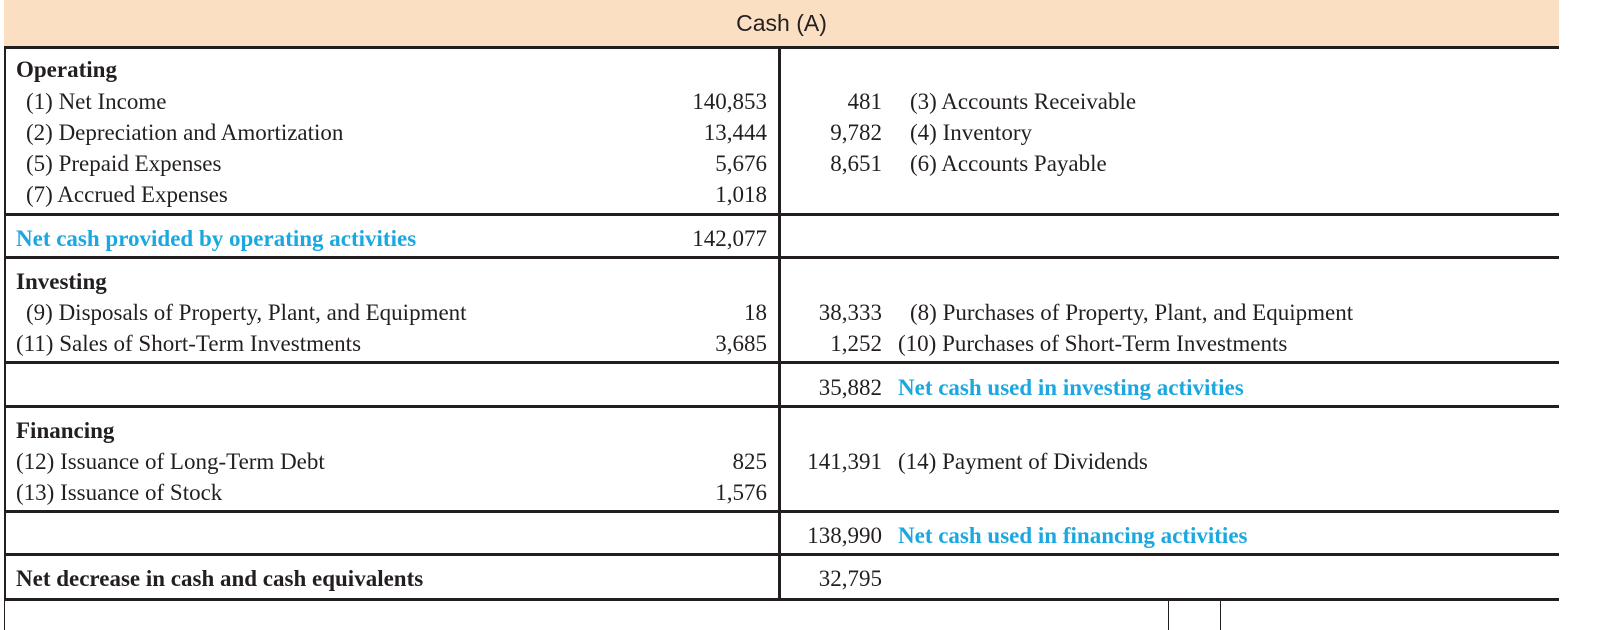  I want to click on t-account-center-rule, so click(779, 323).